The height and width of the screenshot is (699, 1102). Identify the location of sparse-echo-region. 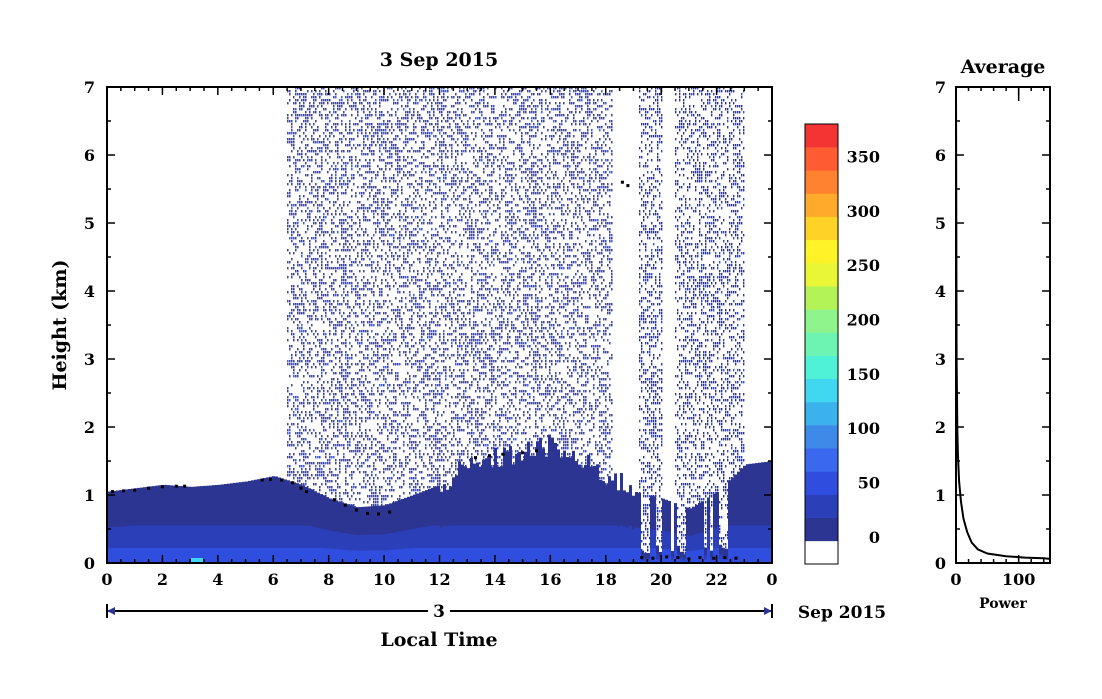
(651, 325).